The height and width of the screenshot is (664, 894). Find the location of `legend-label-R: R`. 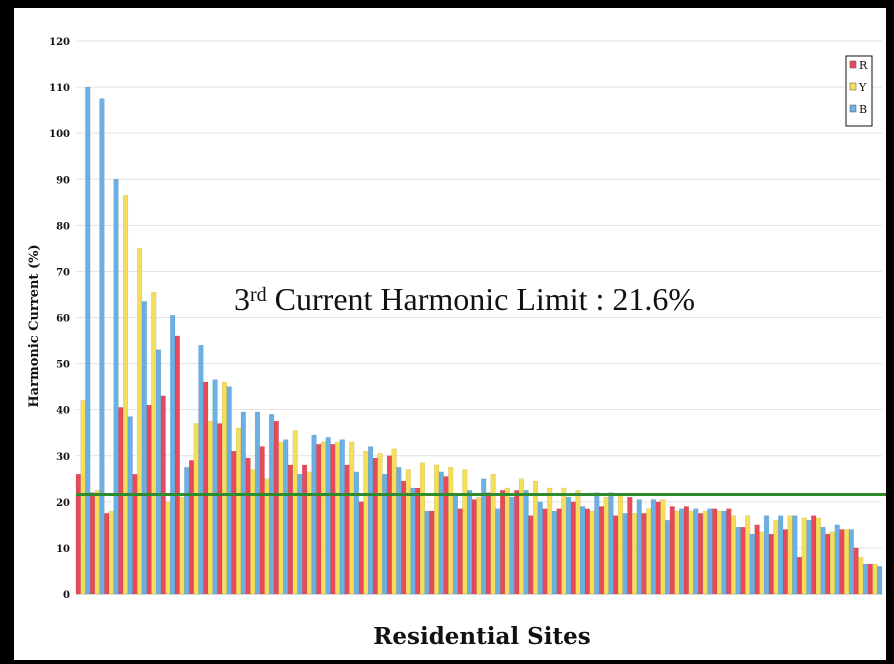

legend-label-R: R is located at coordinates (863, 65).